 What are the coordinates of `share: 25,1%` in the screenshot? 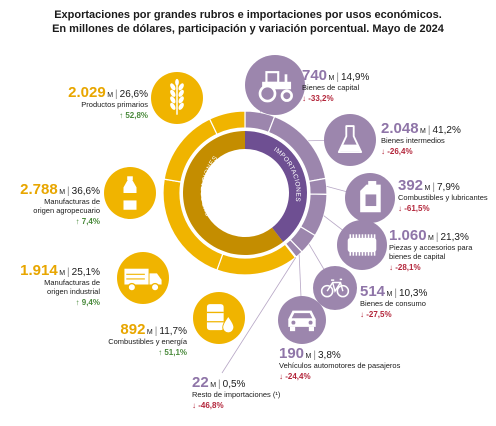 It's located at (86, 272).